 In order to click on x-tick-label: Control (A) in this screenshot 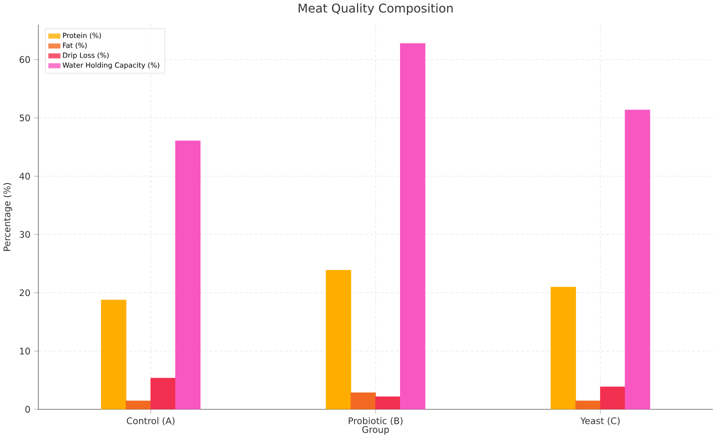, I will do `click(150, 421)`.